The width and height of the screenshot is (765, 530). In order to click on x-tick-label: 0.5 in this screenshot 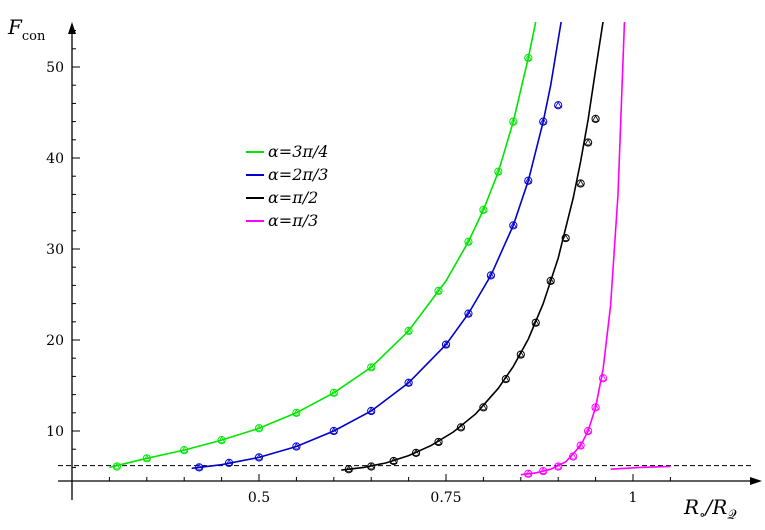, I will do `click(259, 498)`.